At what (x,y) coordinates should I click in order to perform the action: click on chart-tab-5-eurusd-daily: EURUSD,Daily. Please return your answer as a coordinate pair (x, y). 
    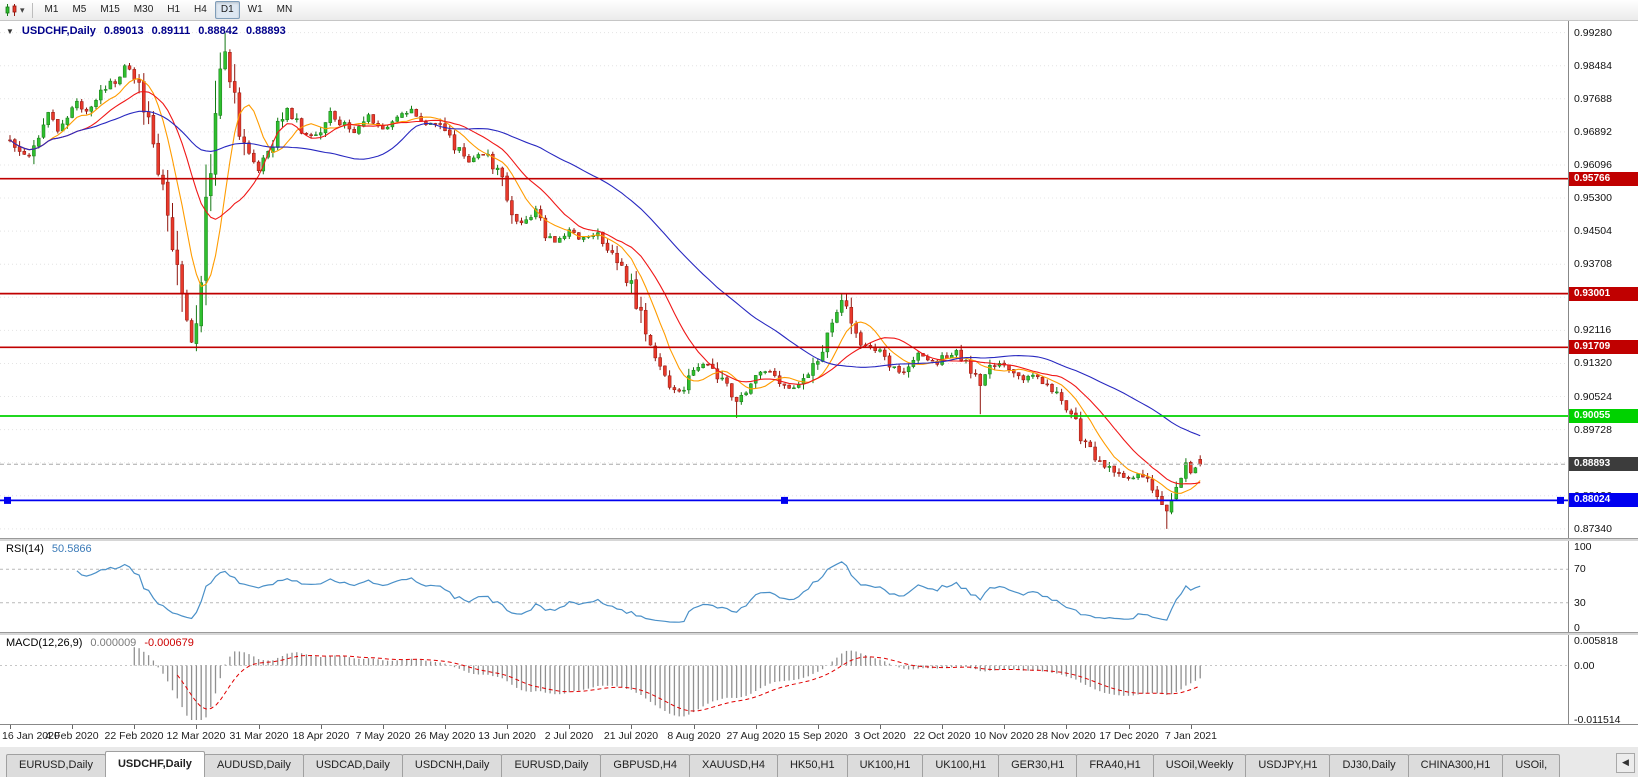
    Looking at the image, I should click on (551, 765).